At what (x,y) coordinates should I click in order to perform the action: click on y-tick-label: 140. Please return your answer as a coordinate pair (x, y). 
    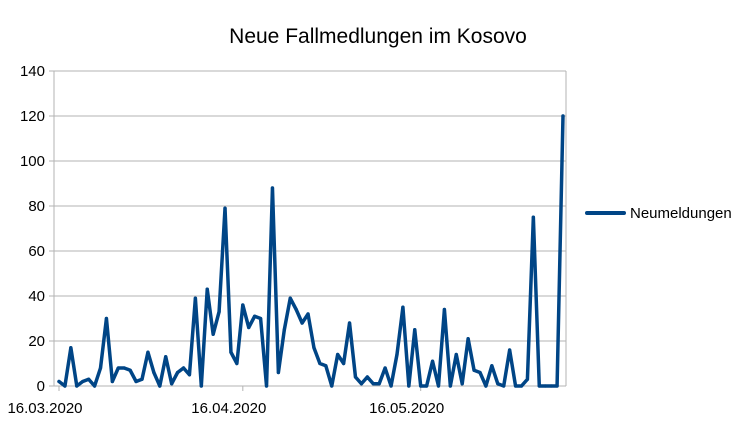
    Looking at the image, I should click on (32, 71).